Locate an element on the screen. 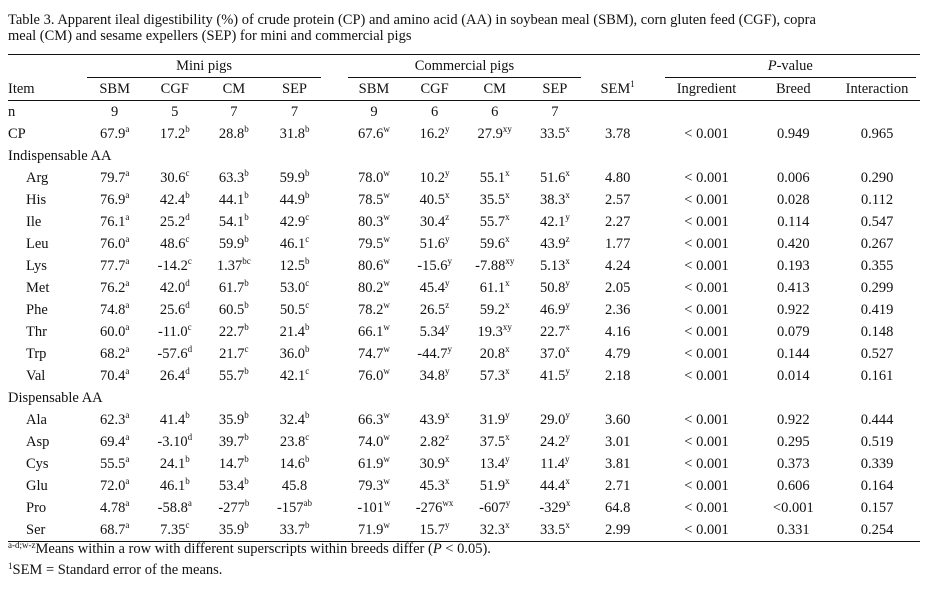 This screenshot has width=925, height=589. row-label: Met is located at coordinates (38, 288).